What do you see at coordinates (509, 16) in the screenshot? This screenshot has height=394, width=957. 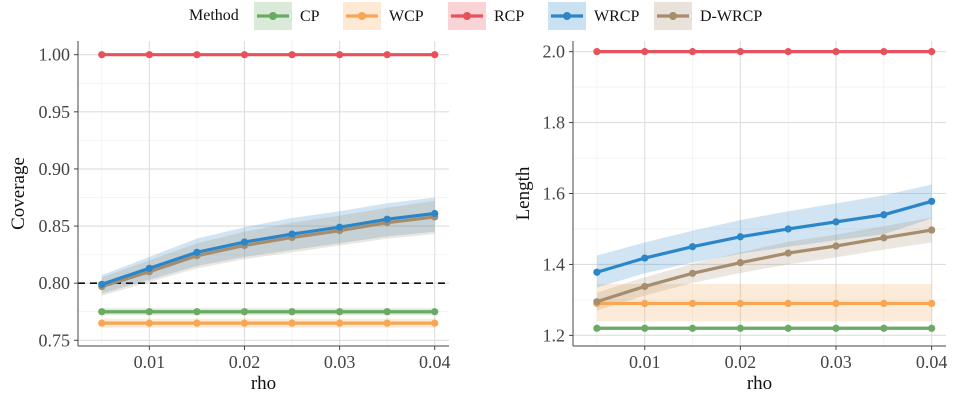 I see `legend-label: RCP` at bounding box center [509, 16].